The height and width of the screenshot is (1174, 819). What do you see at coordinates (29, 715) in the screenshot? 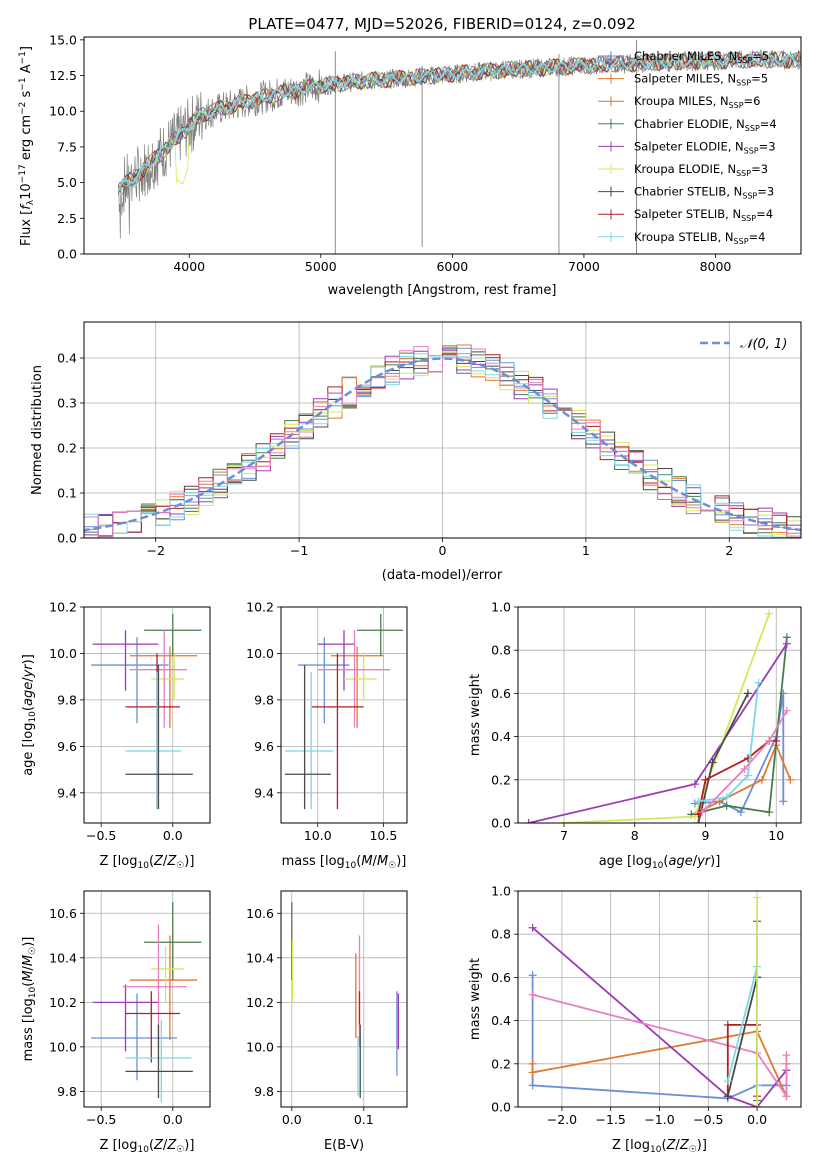
I see `y-axis-label: age [log10(age/yr)]` at bounding box center [29, 715].